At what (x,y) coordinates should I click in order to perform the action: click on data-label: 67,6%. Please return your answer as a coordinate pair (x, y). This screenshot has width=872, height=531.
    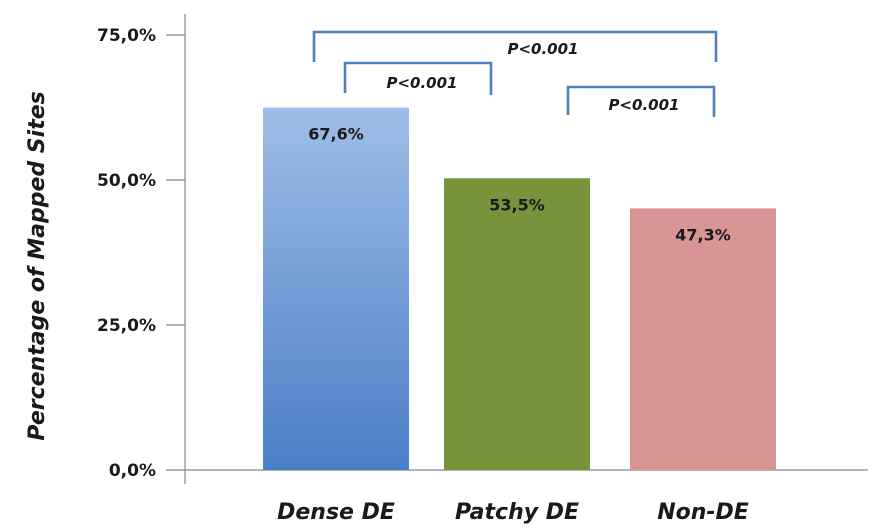
    Looking at the image, I should click on (336, 134).